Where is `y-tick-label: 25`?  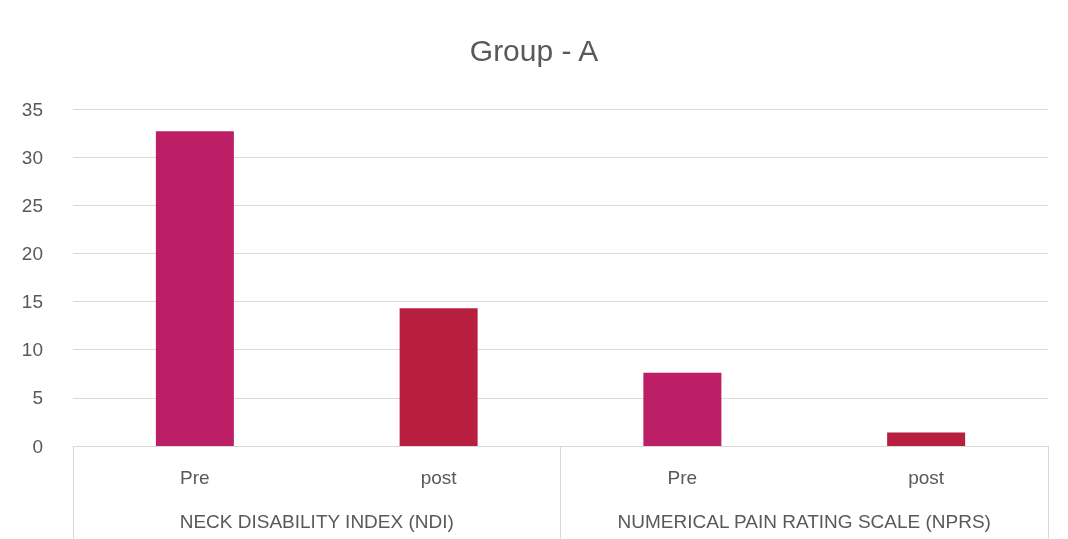
y-tick-label: 25 is located at coordinates (32, 205).